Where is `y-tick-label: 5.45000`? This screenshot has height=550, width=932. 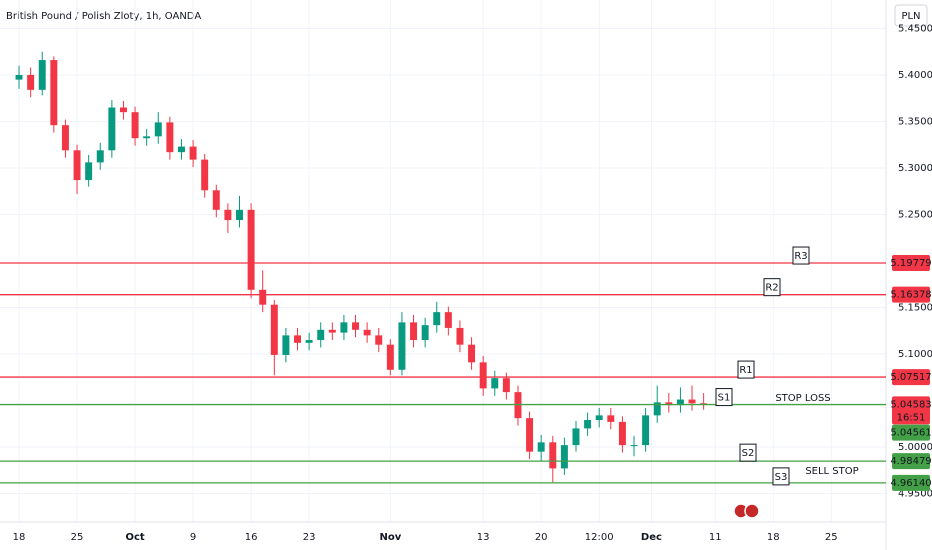 y-tick-label: 5.45000 is located at coordinates (915, 28).